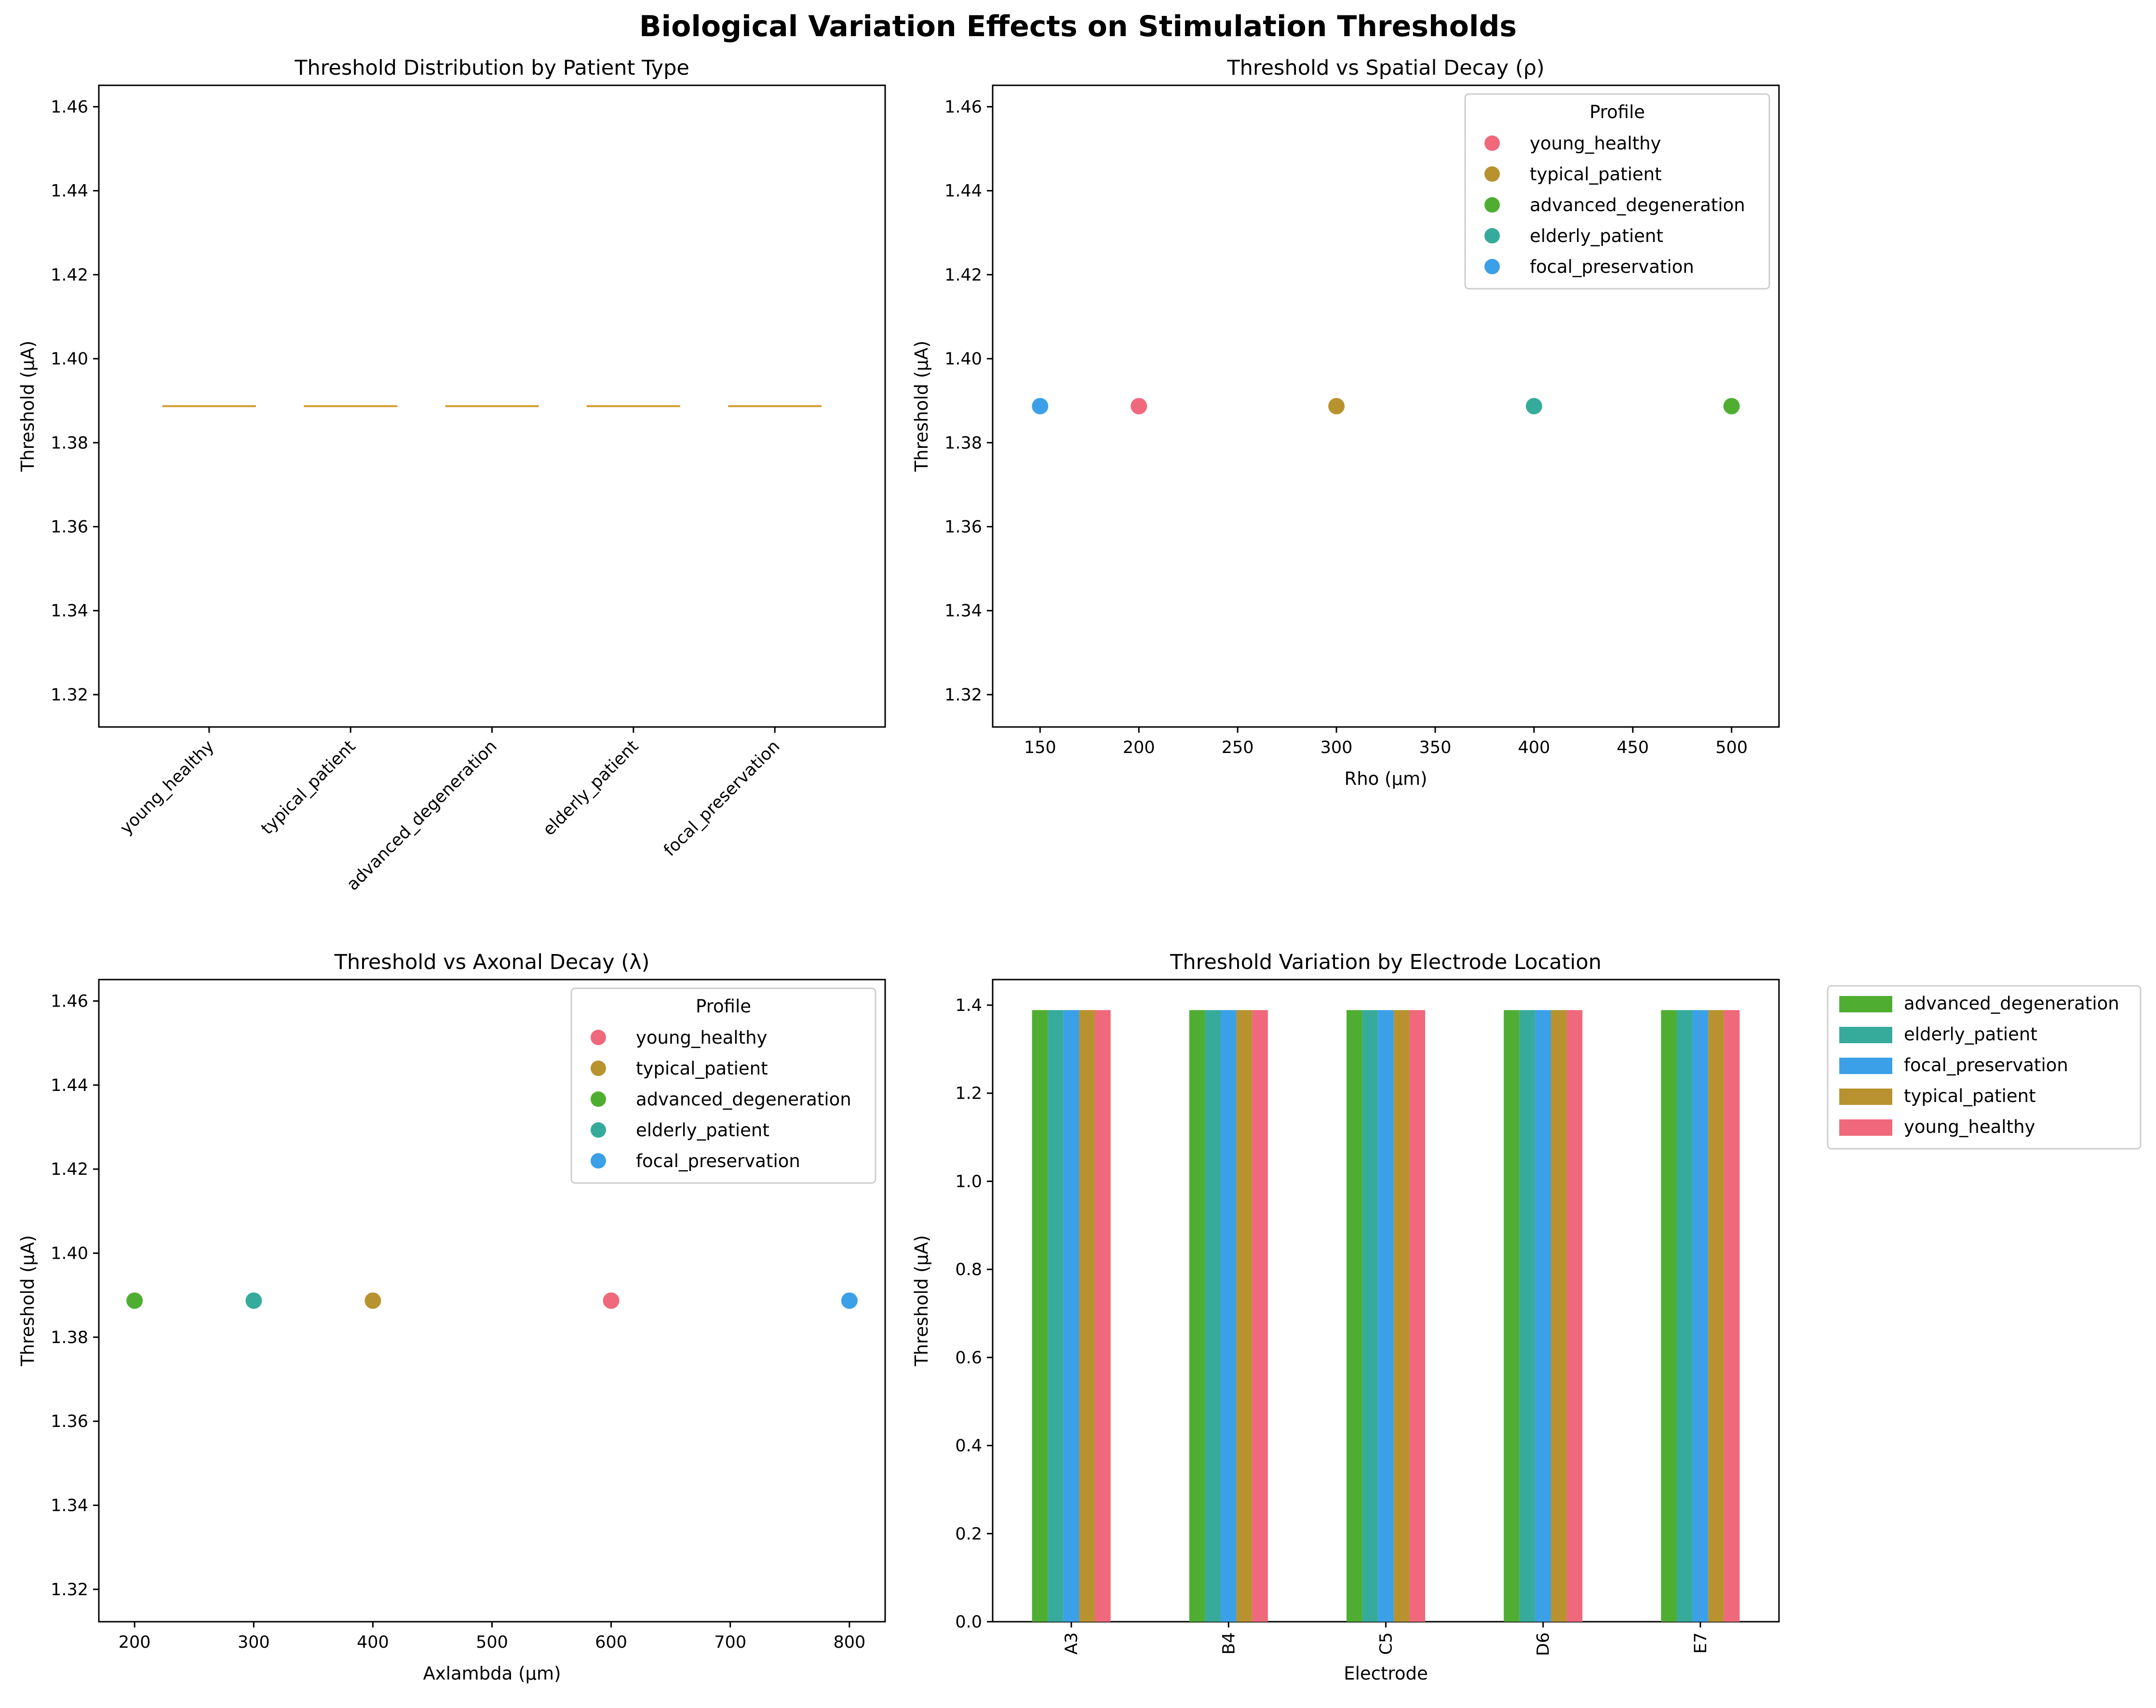 The width and height of the screenshot is (2156, 1708). I want to click on x-tick-label: E7, so click(1701, 1643).